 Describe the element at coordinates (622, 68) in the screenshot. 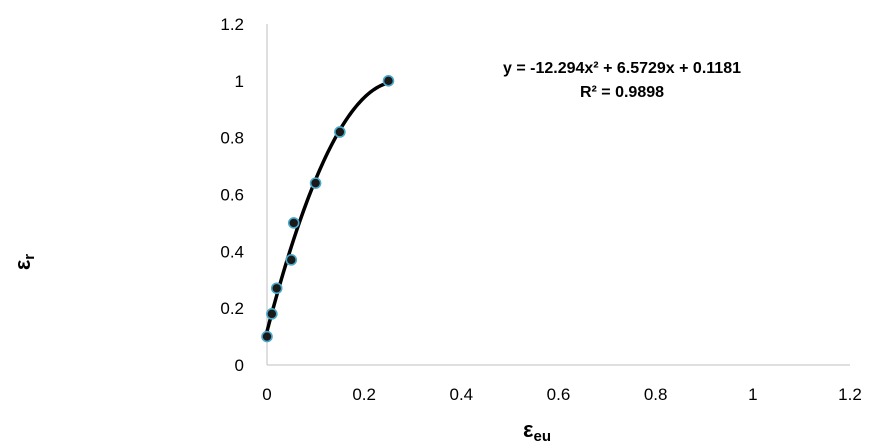

I see `trendline-equation: y = -12.294x² + 6.5729x + 0.1181` at that location.